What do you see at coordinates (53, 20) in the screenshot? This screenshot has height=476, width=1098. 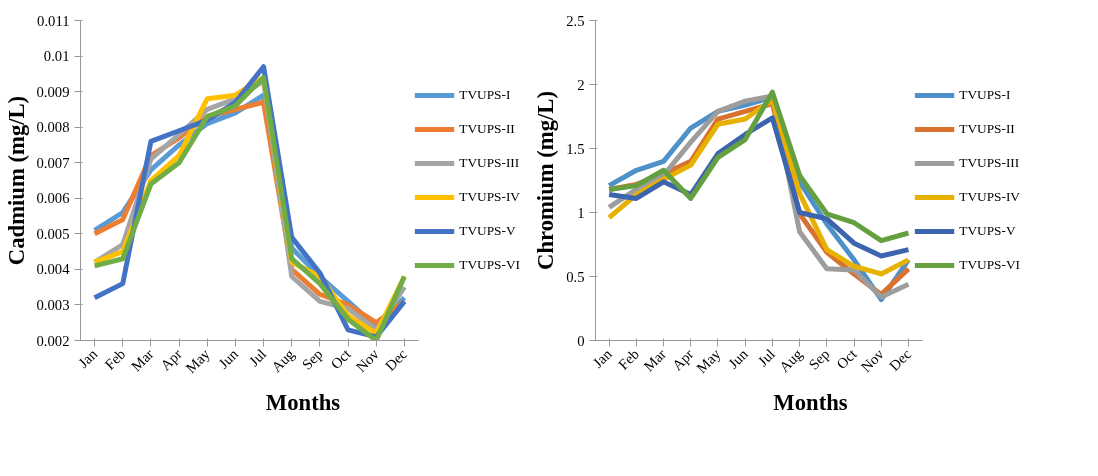 I see `y-tick-label: 0.011` at bounding box center [53, 20].